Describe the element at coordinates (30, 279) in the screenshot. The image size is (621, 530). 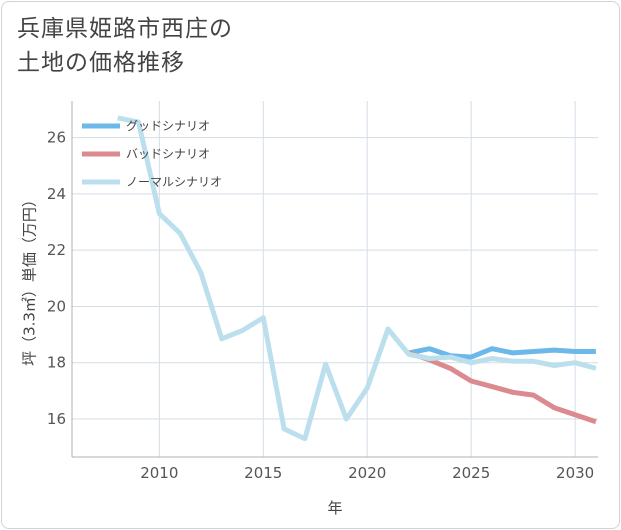
I see `y-axis-label: 坪（3.3㎡）単価（万円）` at that location.